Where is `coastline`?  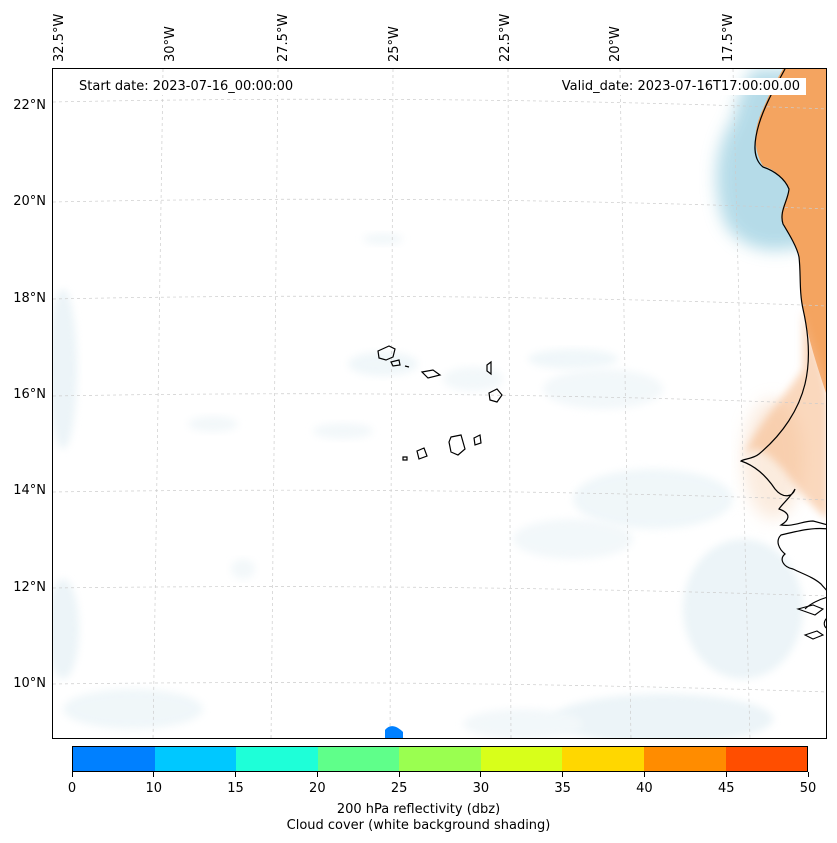
coastline is located at coordinates (782, 298).